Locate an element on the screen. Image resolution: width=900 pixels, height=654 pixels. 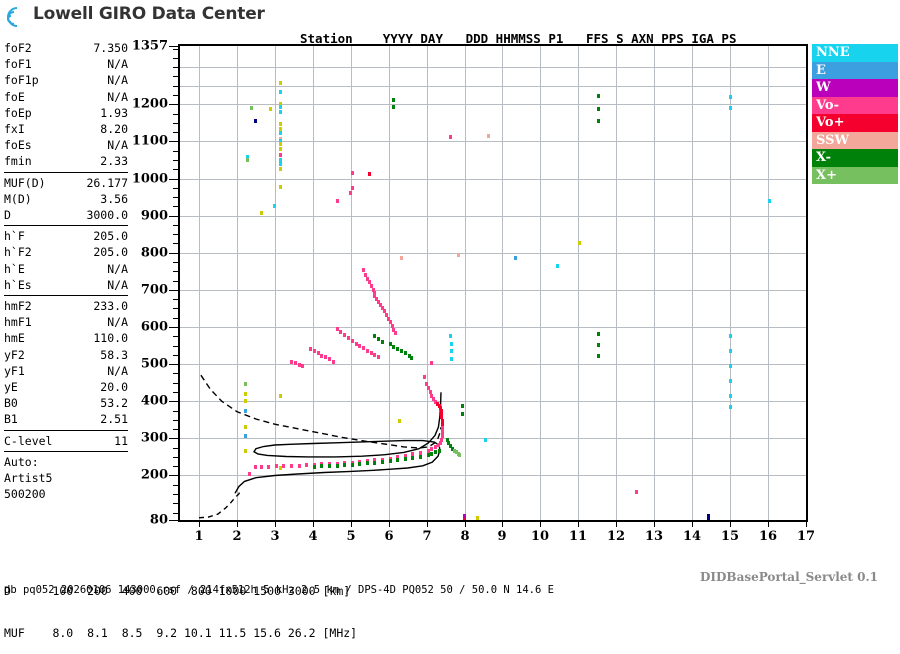
auto-line: Artist5 is located at coordinates (28, 478).